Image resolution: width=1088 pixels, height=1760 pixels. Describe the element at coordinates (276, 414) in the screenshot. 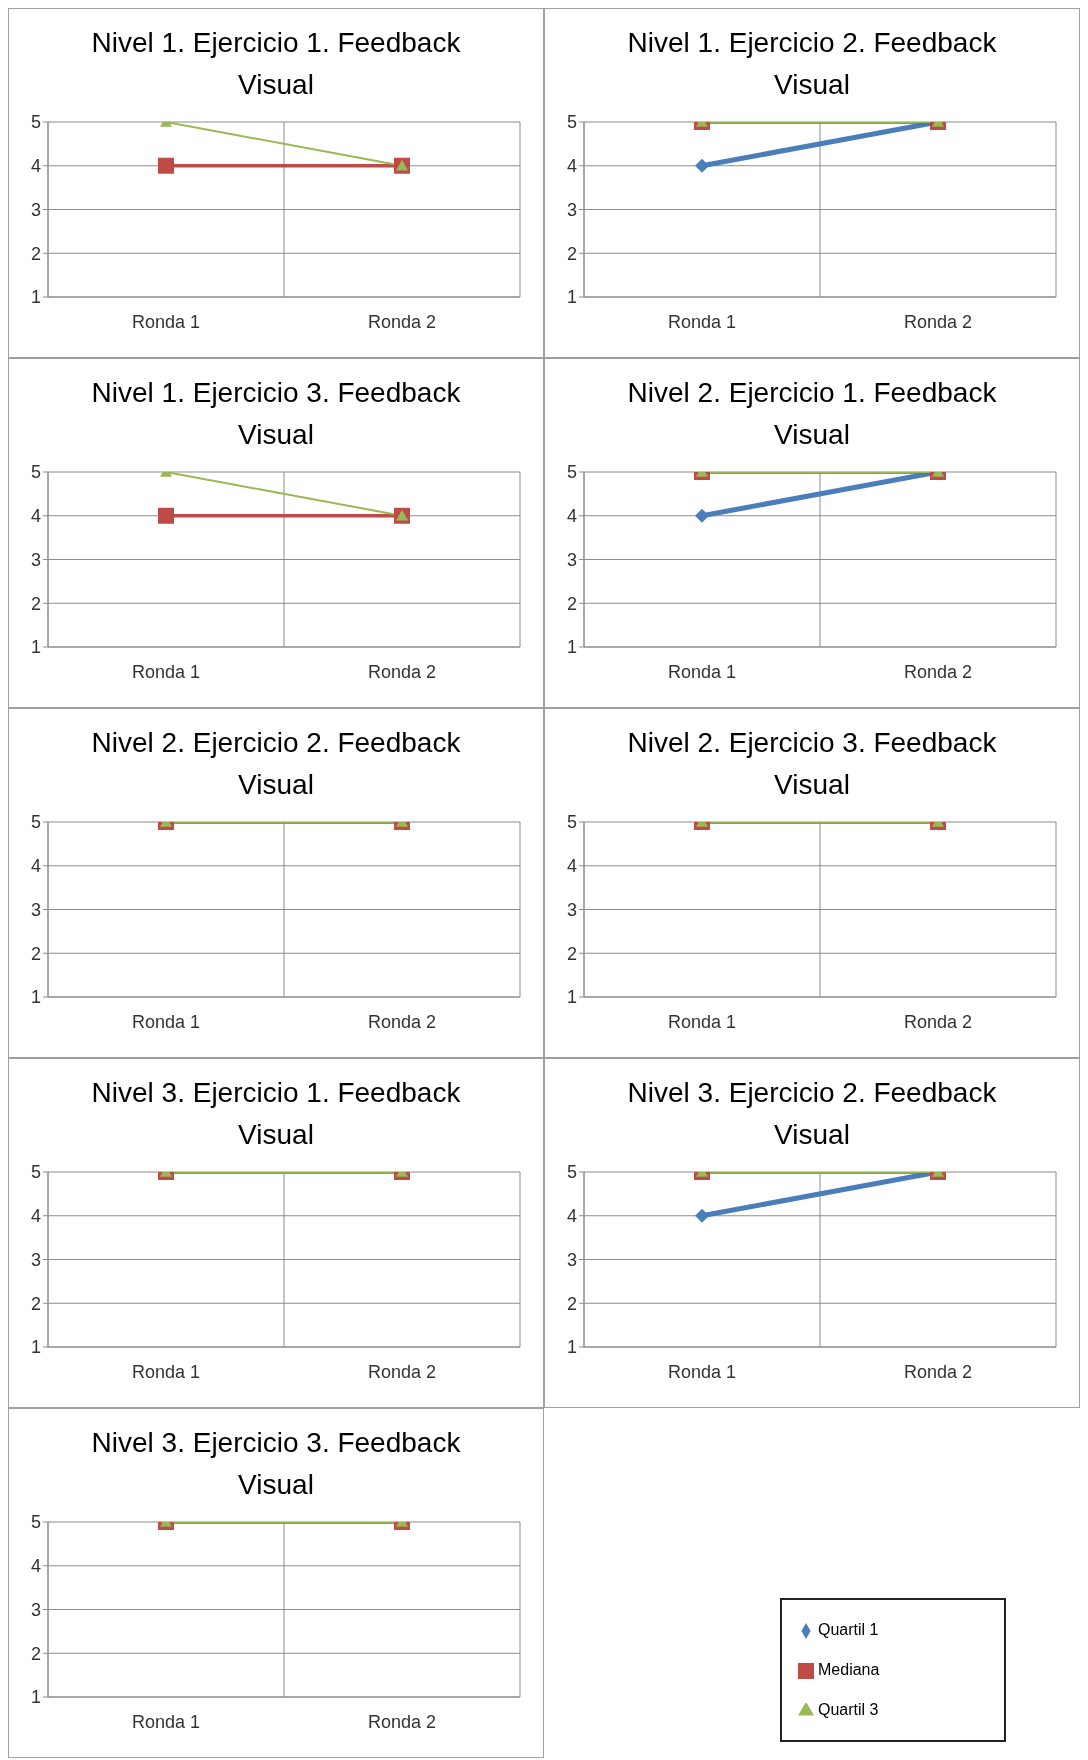

I see `chart-title: Nivel 1. Ejercicio 3. Feedback Visual` at that location.